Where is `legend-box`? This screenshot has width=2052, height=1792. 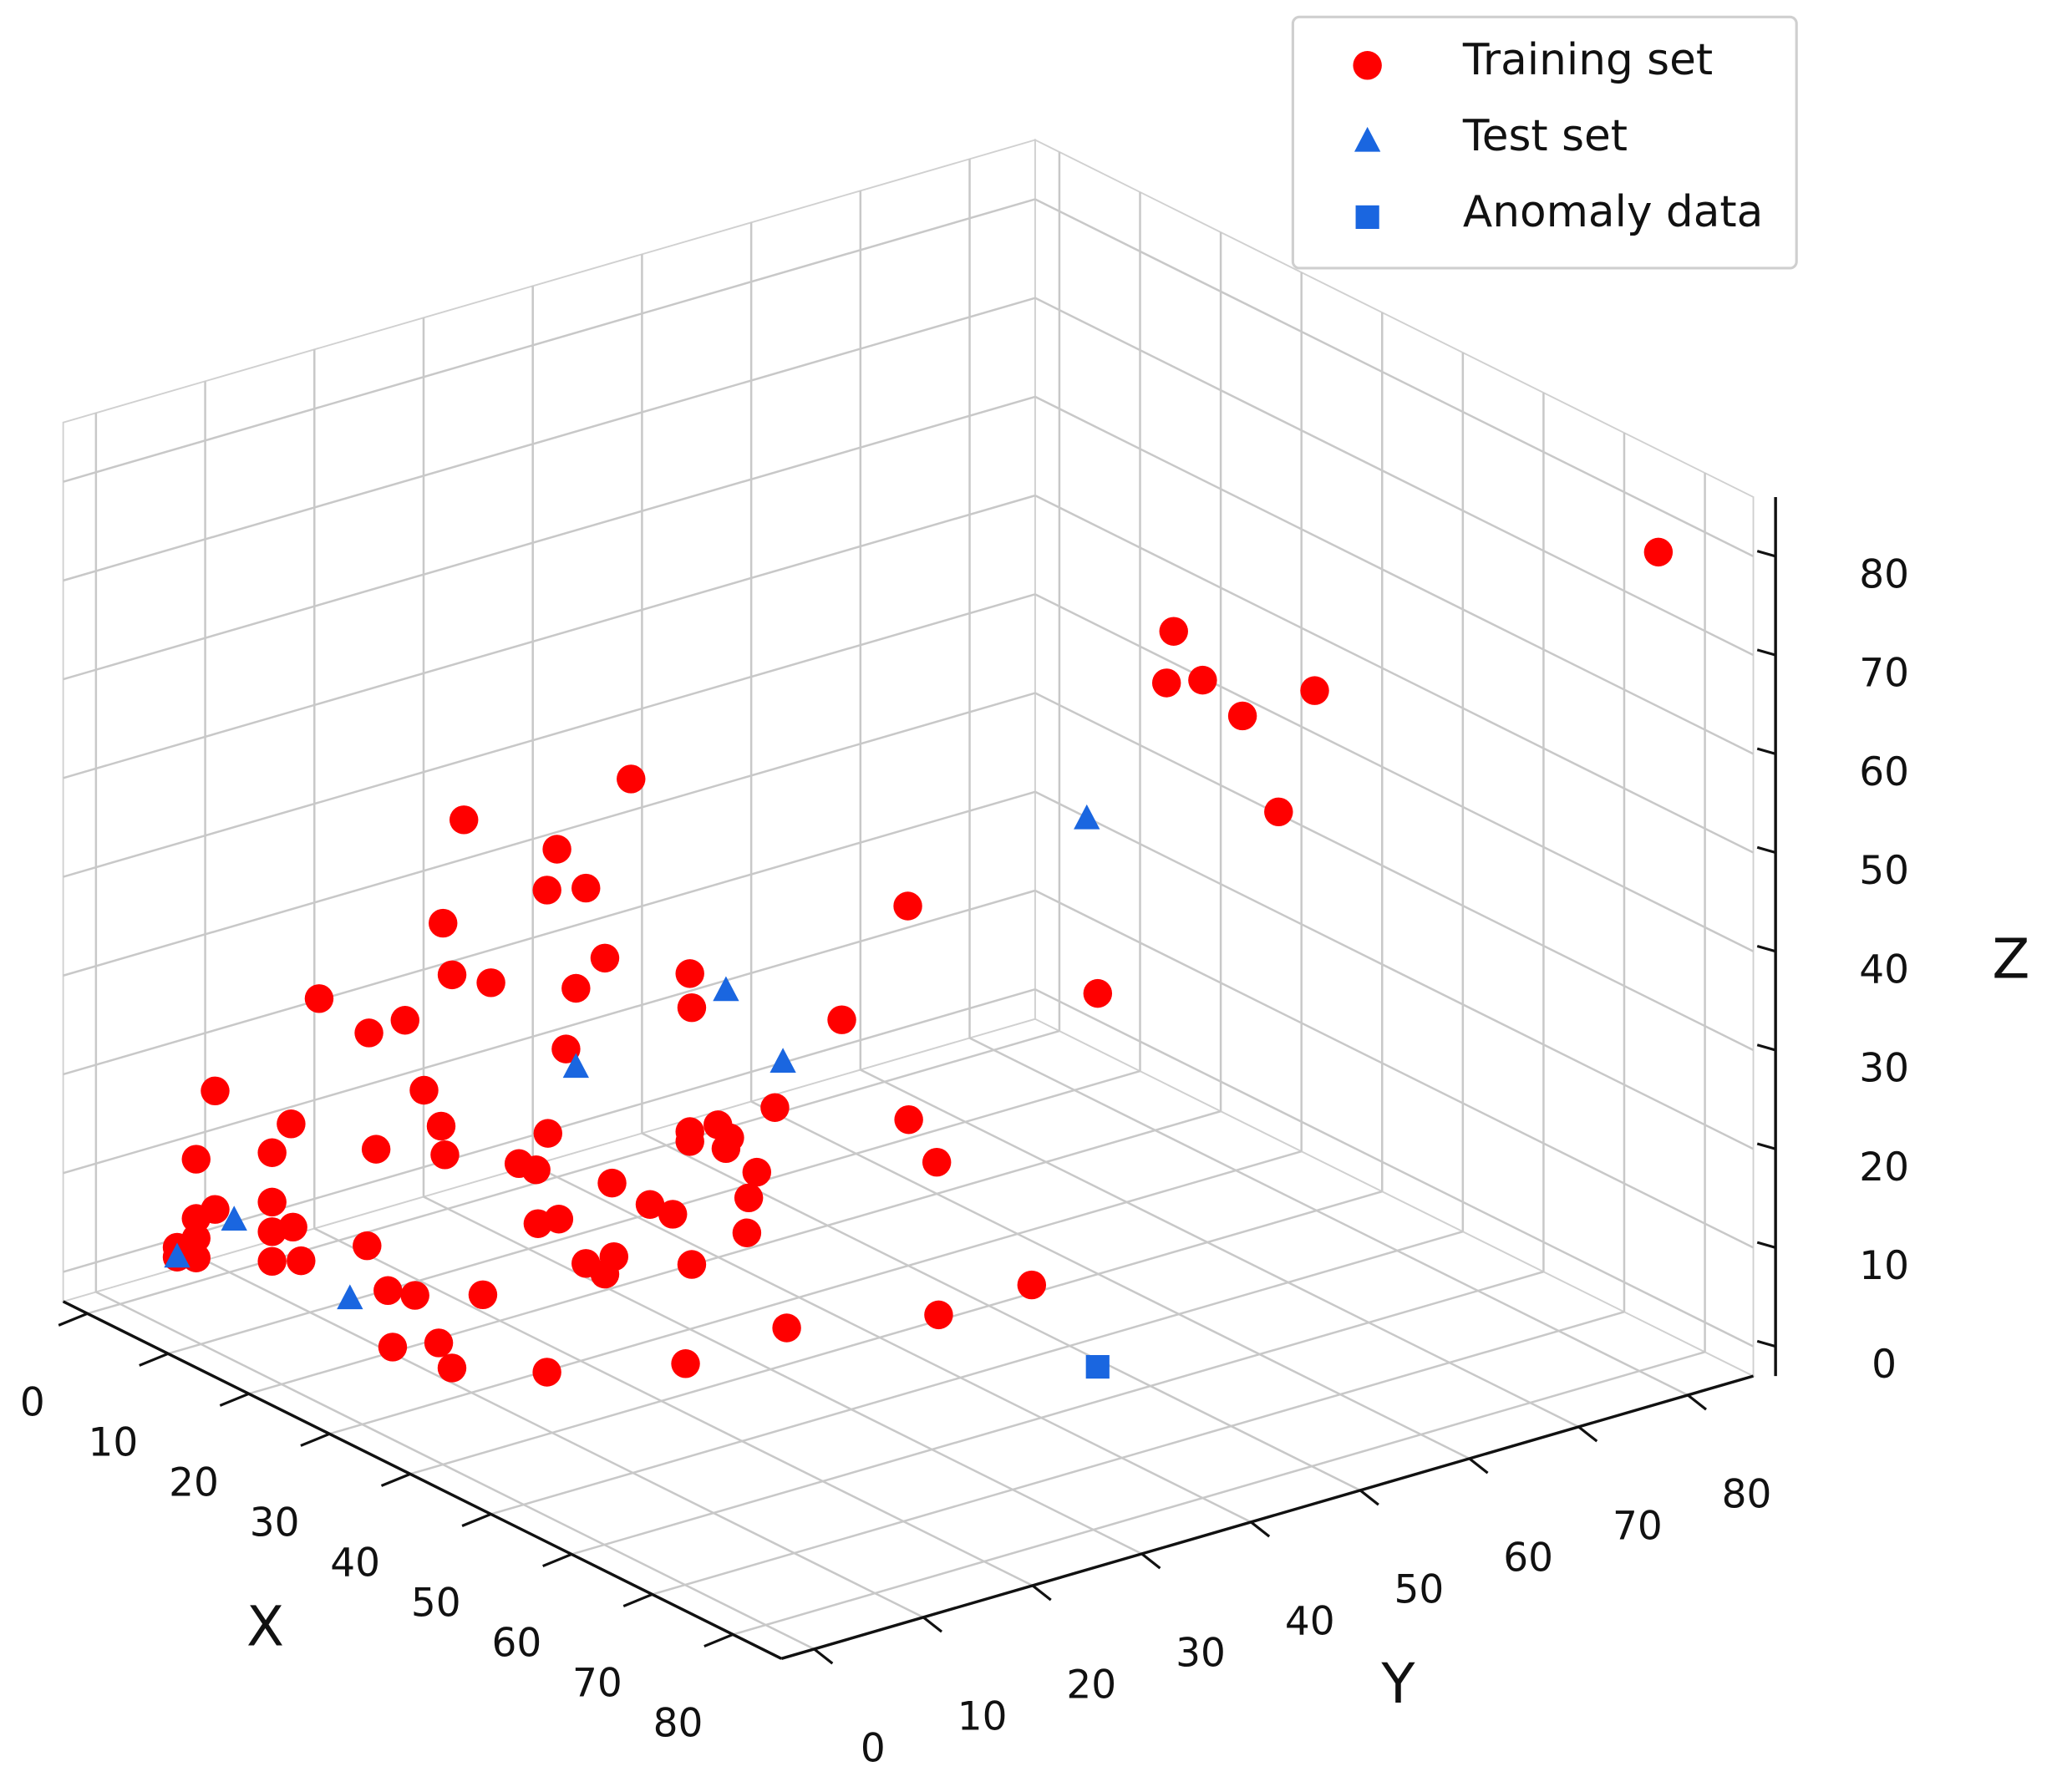 legend-box is located at coordinates (1545, 142).